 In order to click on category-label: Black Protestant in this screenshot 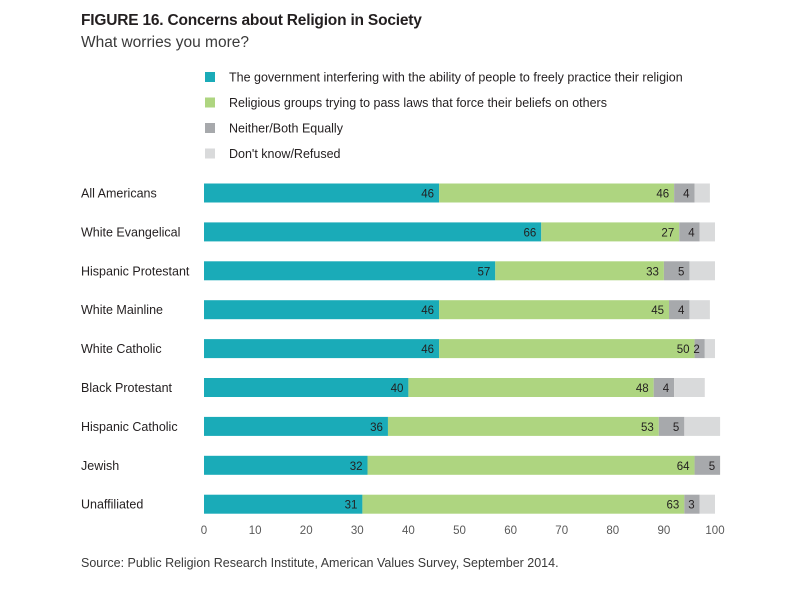, I will do `click(127, 388)`.